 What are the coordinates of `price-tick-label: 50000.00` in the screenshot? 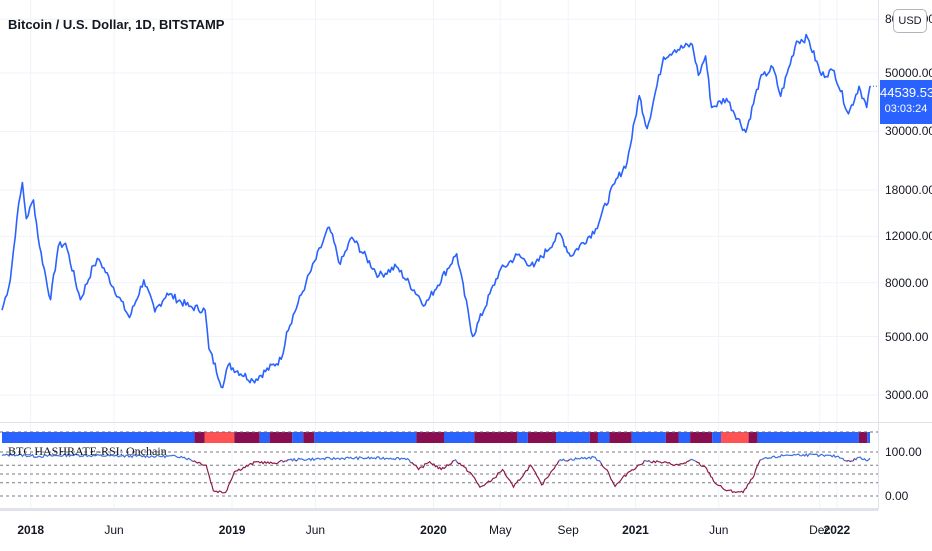 It's located at (908, 73).